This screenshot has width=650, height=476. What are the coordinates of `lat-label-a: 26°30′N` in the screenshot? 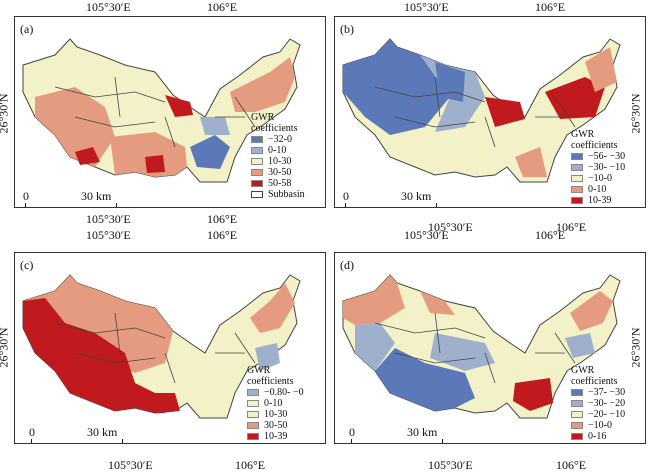 It's located at (5, 113).